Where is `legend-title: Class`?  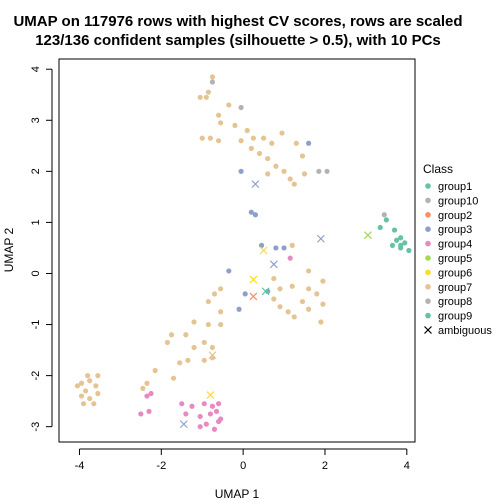 legend-title: Class is located at coordinates (438, 169).